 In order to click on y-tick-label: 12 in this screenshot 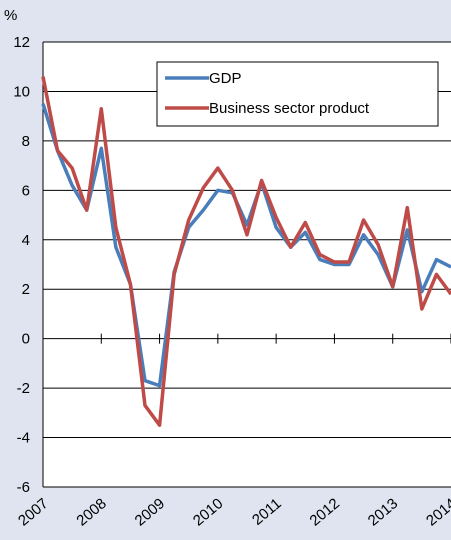, I will do `click(21, 42)`.